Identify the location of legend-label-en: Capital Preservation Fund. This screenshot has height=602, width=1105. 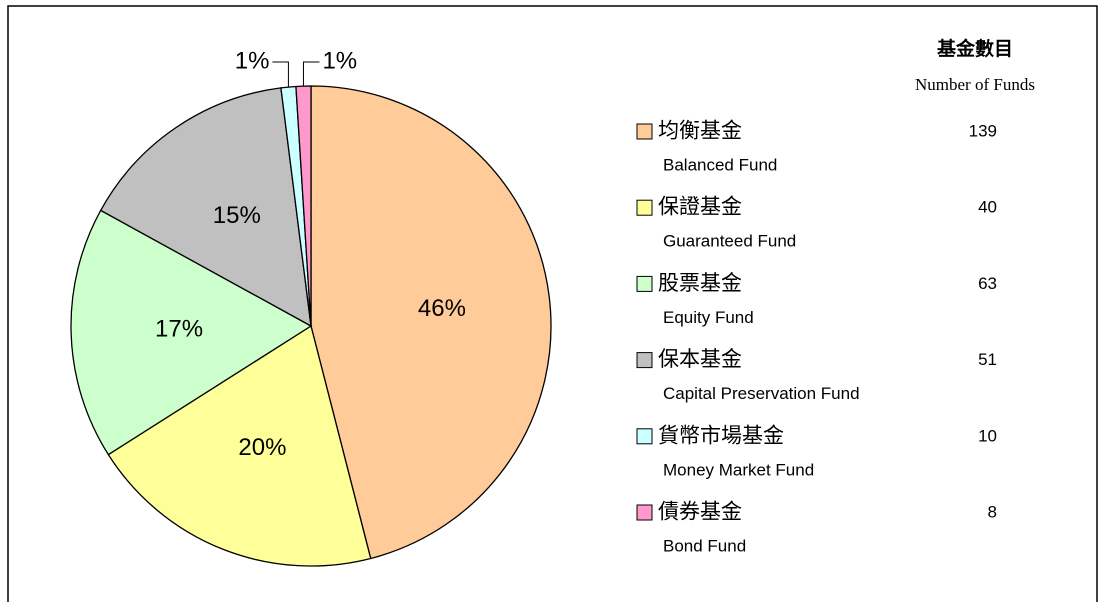
(761, 393).